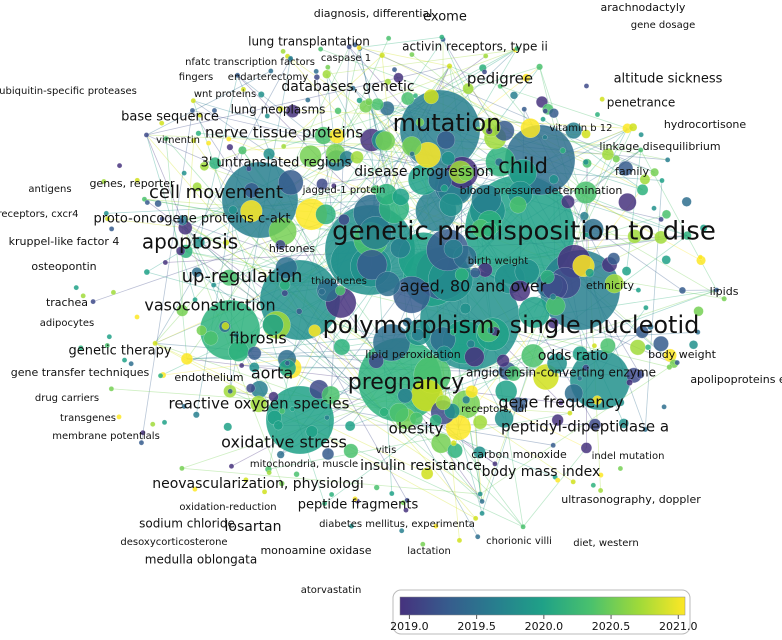  What do you see at coordinates (610, 285) in the screenshot?
I see `node-label: ethnicity` at bounding box center [610, 285].